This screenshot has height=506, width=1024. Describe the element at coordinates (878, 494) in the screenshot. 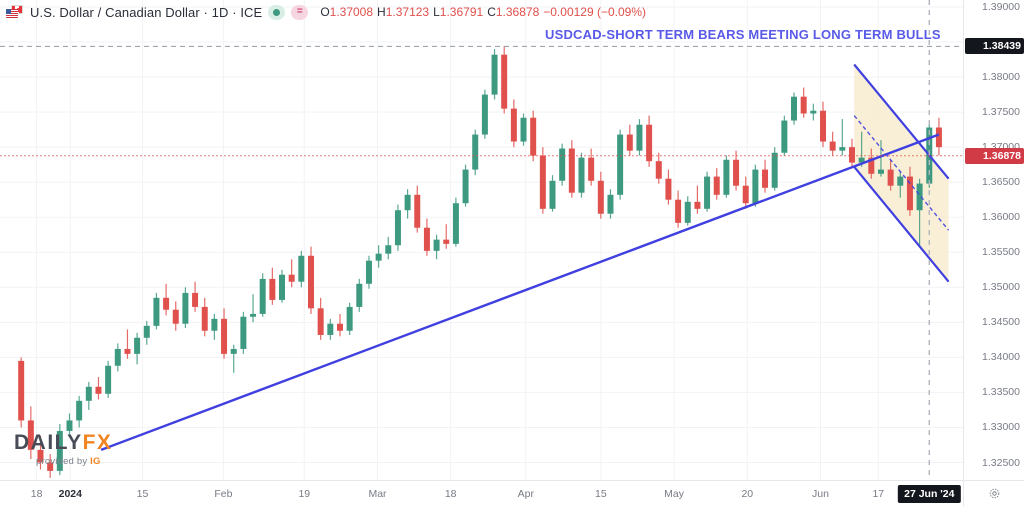

I see `time-axis-tick: 17` at that location.